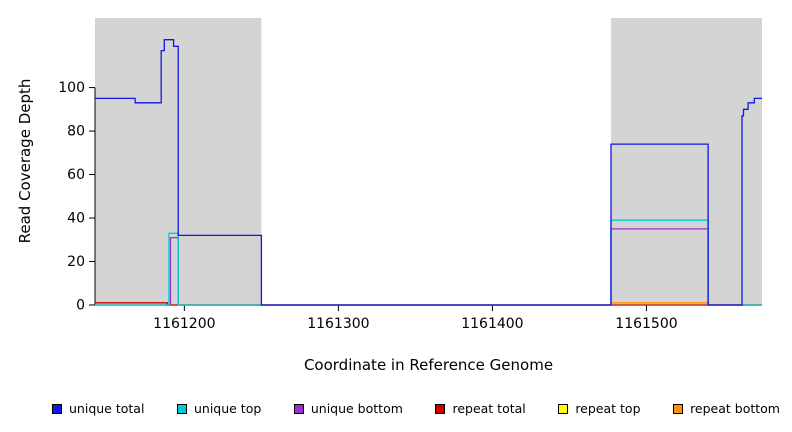 The image size is (792, 432). Describe the element at coordinates (646, 324) in the screenshot. I see `svg-text: 1161500` at that location.